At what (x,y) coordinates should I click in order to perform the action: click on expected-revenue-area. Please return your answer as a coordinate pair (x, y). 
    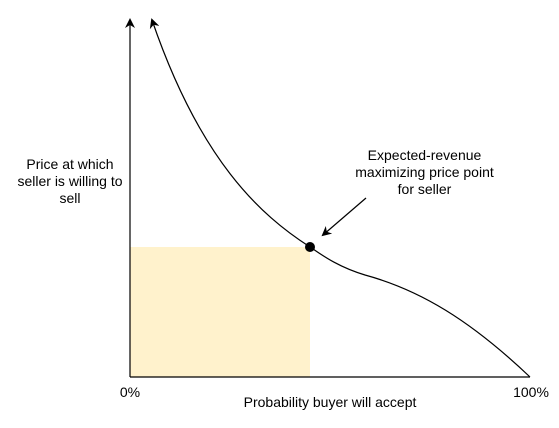
    Looking at the image, I should click on (220, 312).